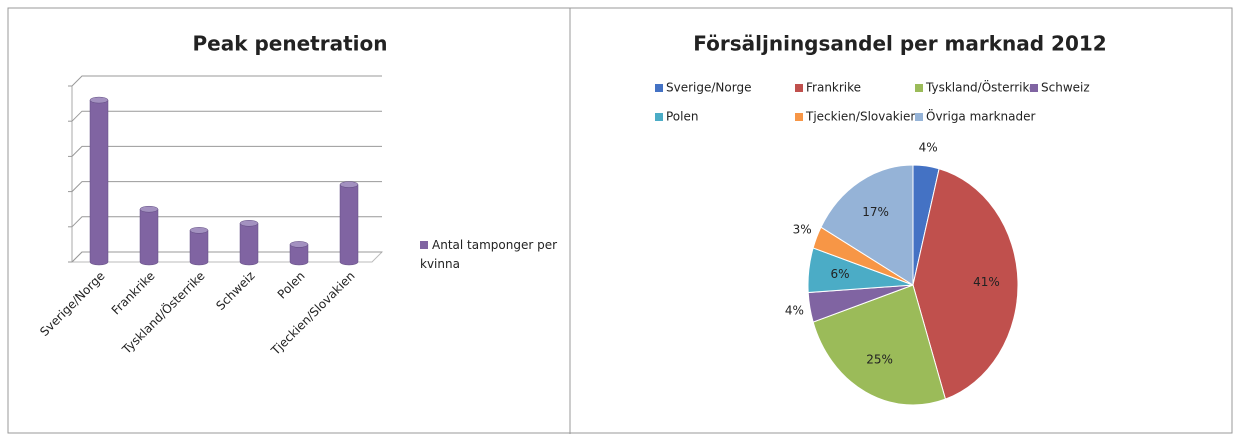  Describe the element at coordinates (986, 282) in the screenshot. I see `data-label: 41%` at that location.